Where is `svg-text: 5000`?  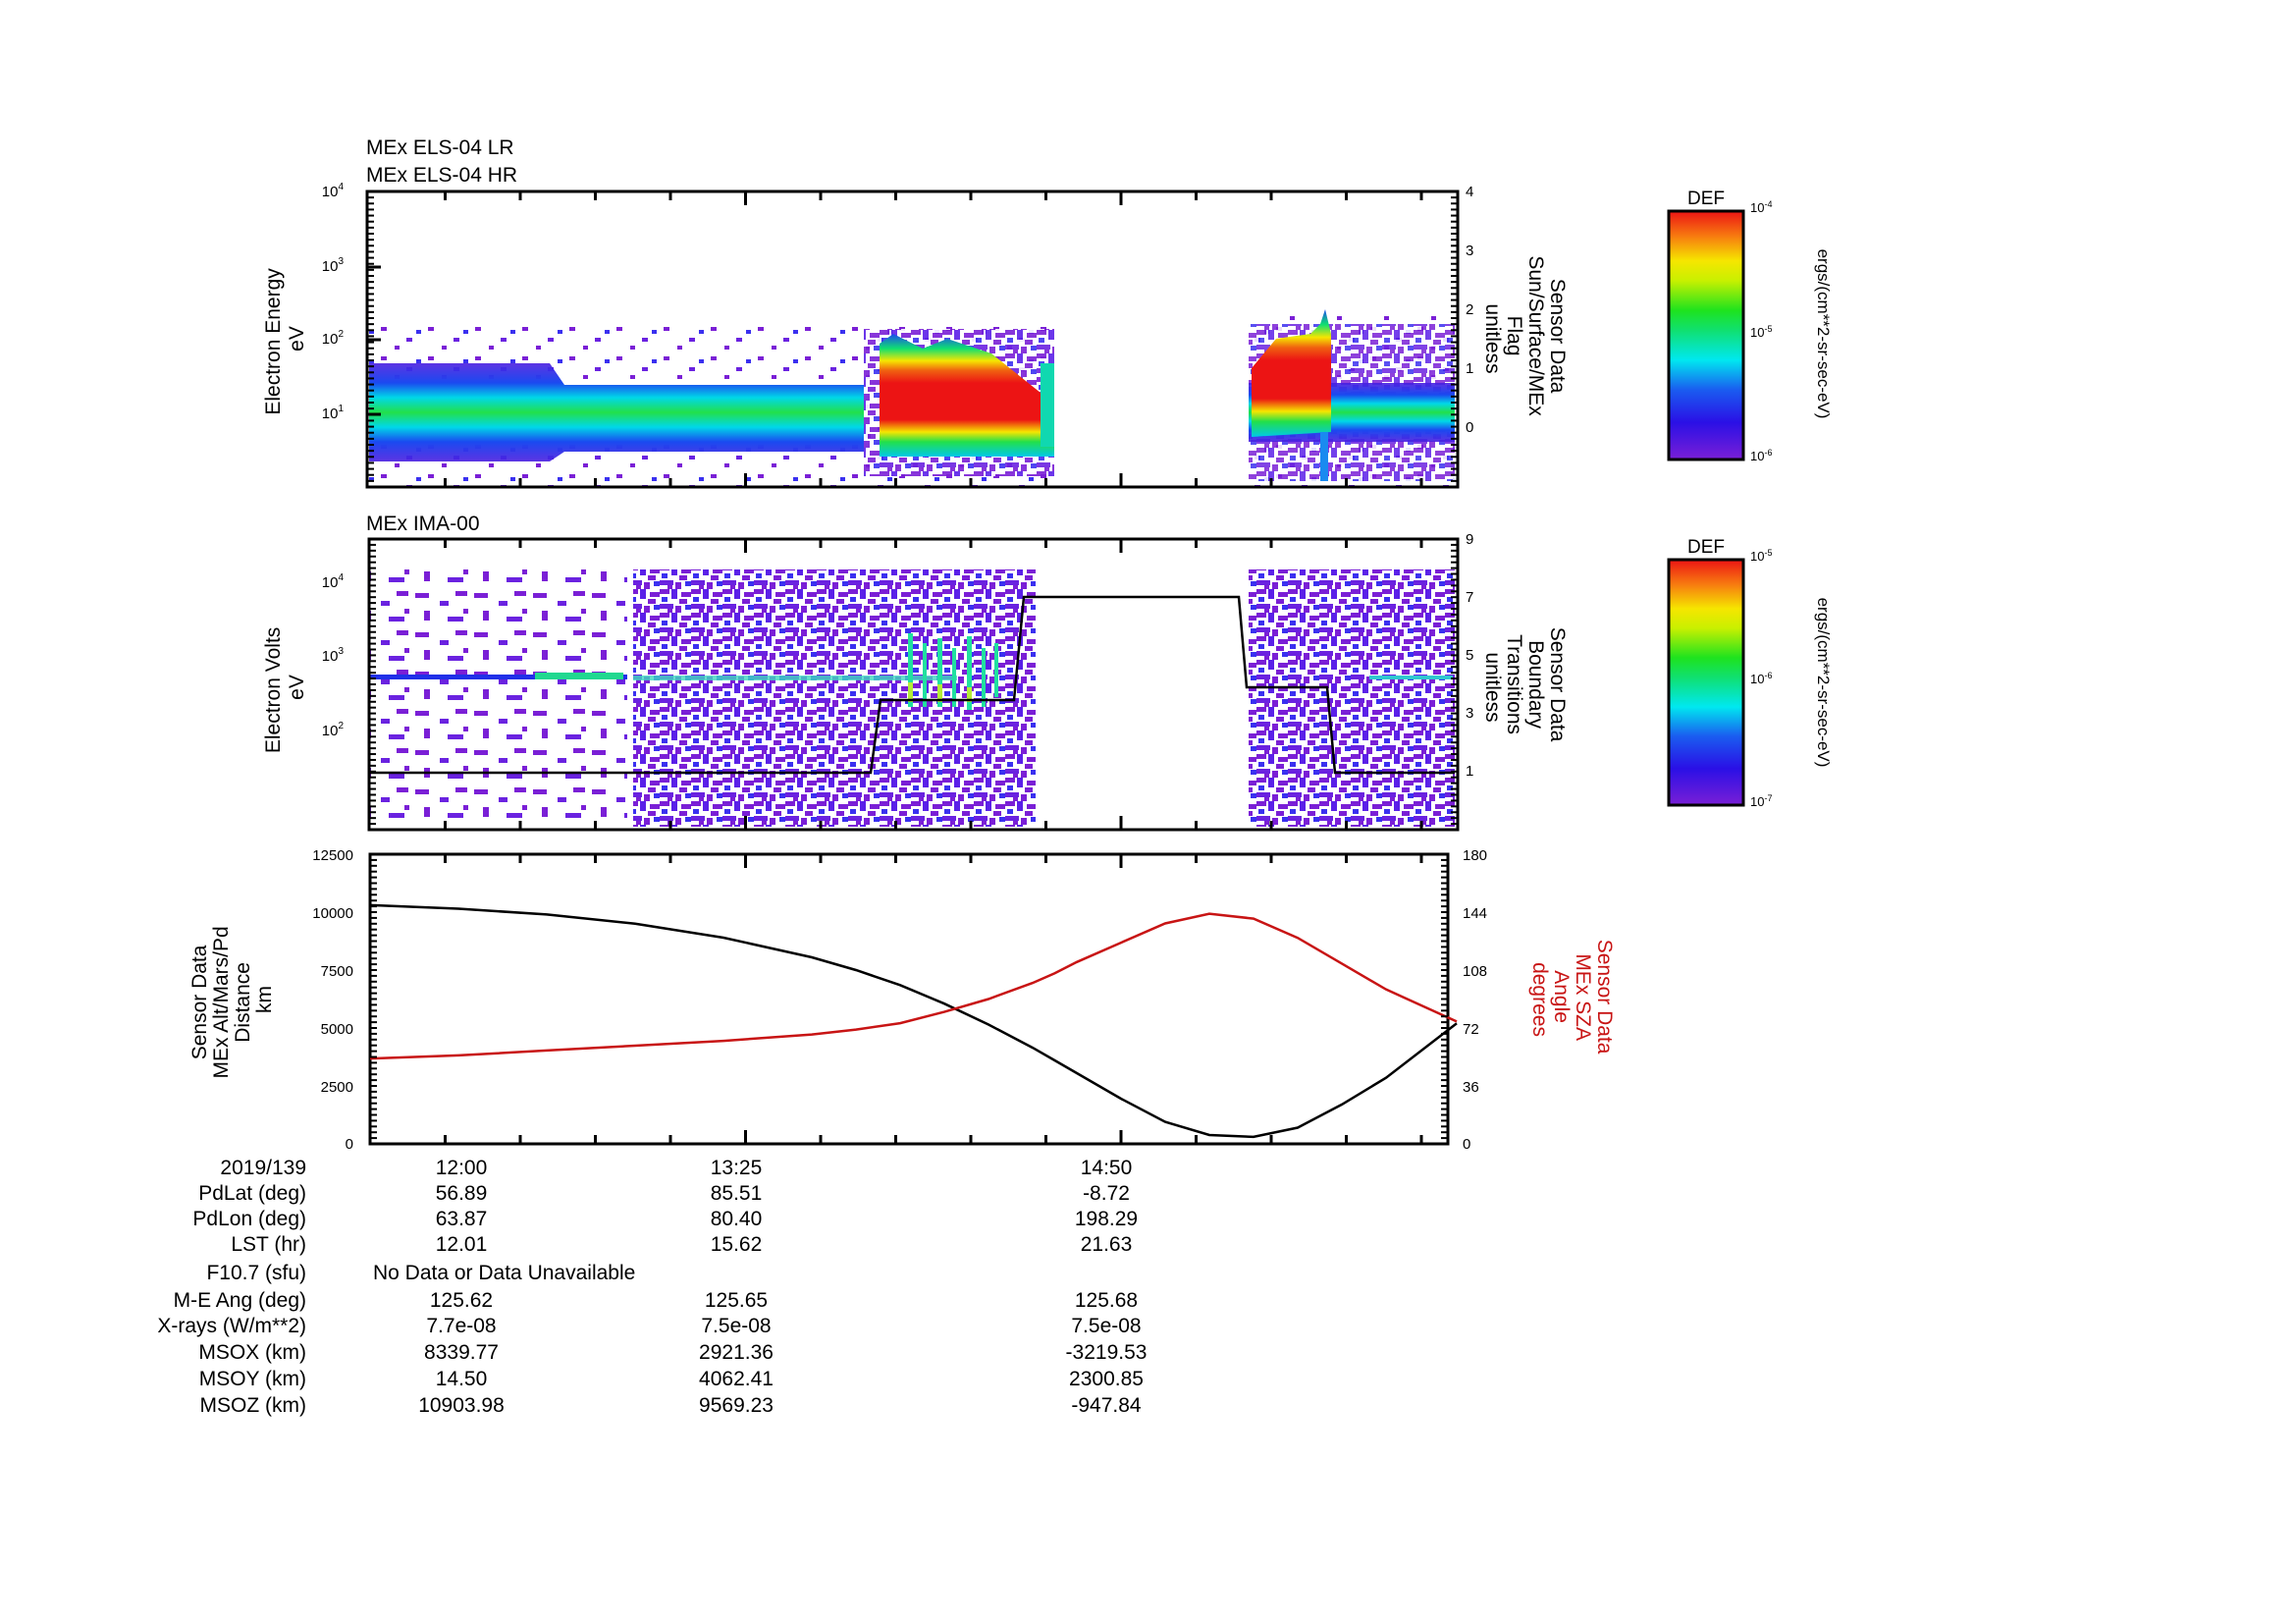 svg-text: 5000 is located at coordinates (337, 1029).